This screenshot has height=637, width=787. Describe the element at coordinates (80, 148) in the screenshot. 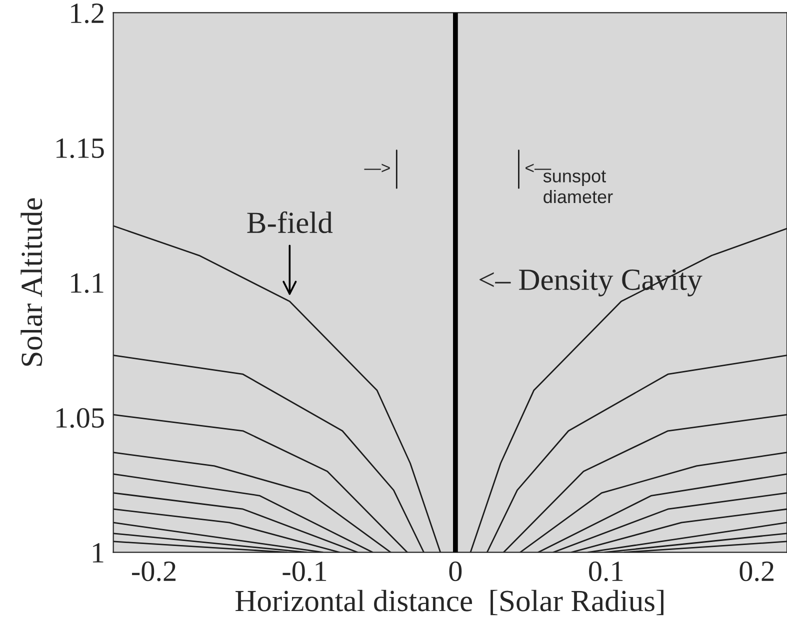

I see `y-tick-label: 1.15` at that location.